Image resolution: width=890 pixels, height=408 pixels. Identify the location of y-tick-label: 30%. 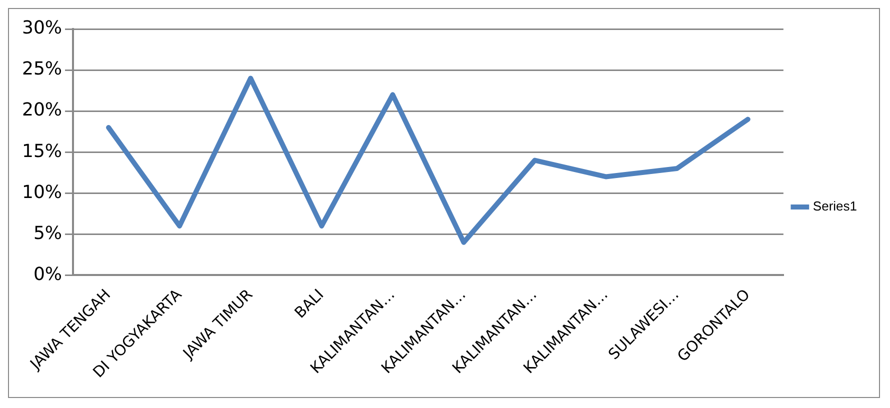
(42, 28).